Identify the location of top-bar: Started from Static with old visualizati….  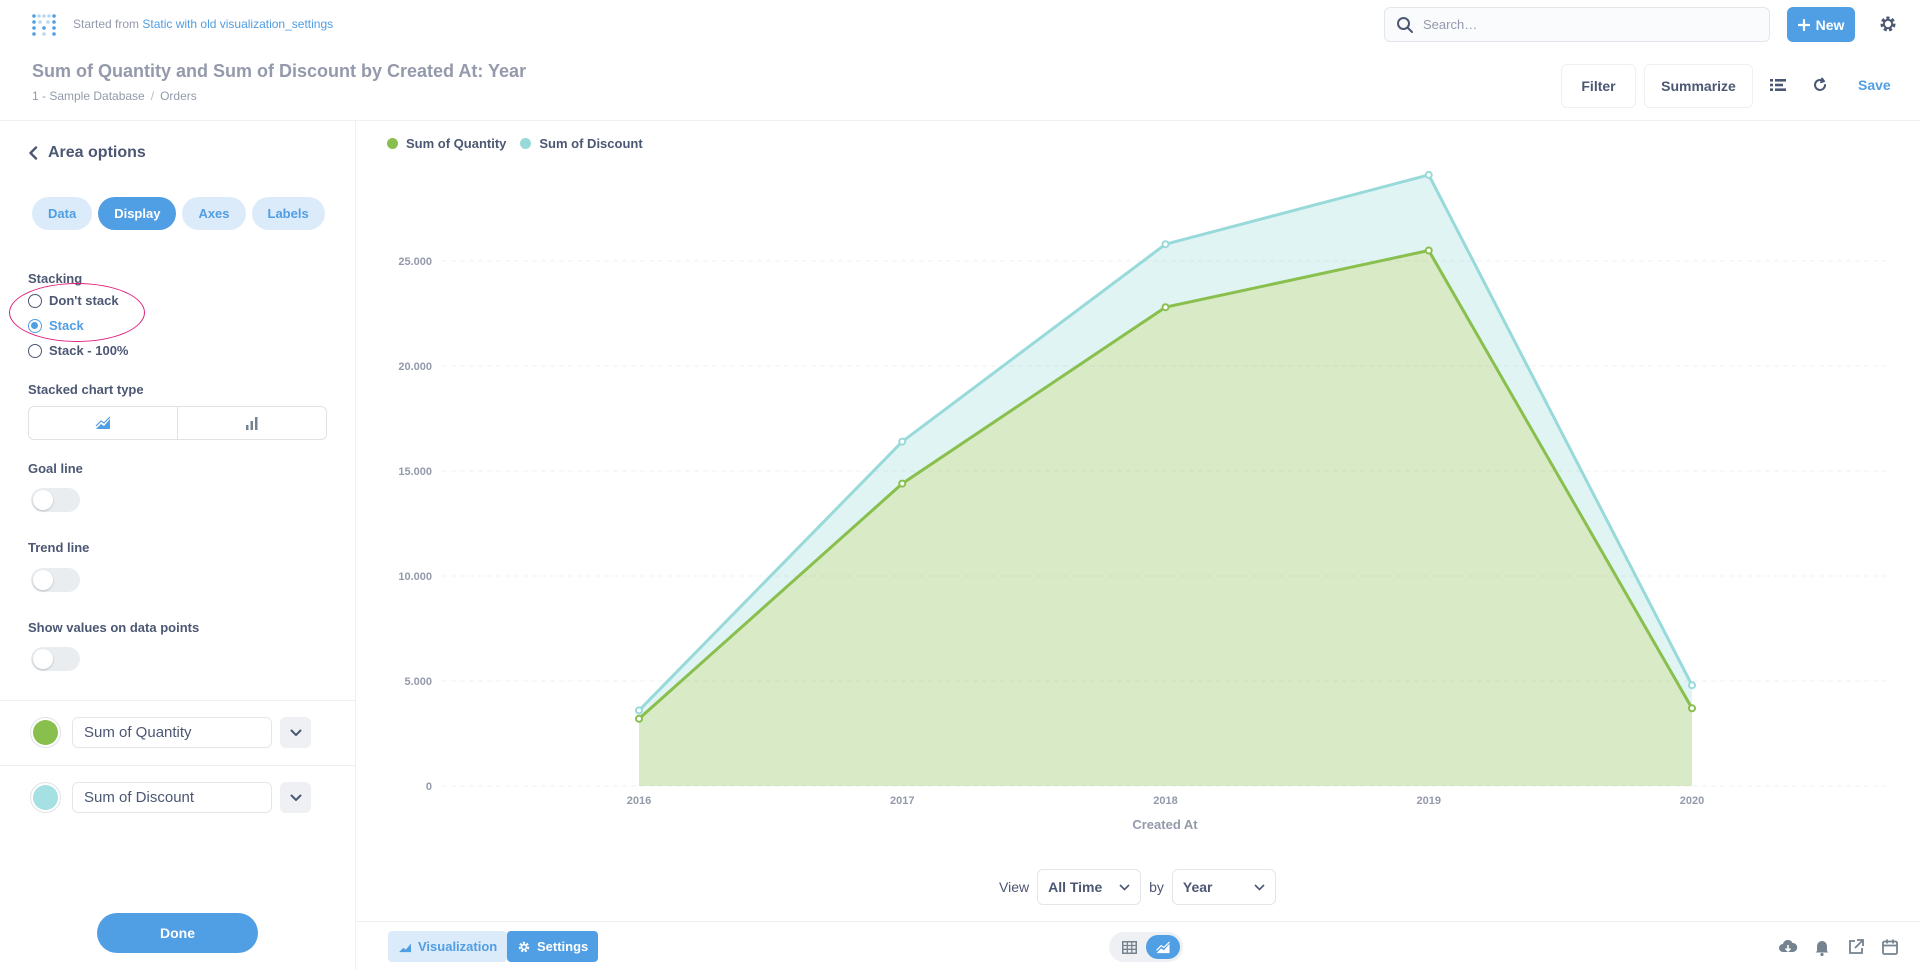
(960, 24).